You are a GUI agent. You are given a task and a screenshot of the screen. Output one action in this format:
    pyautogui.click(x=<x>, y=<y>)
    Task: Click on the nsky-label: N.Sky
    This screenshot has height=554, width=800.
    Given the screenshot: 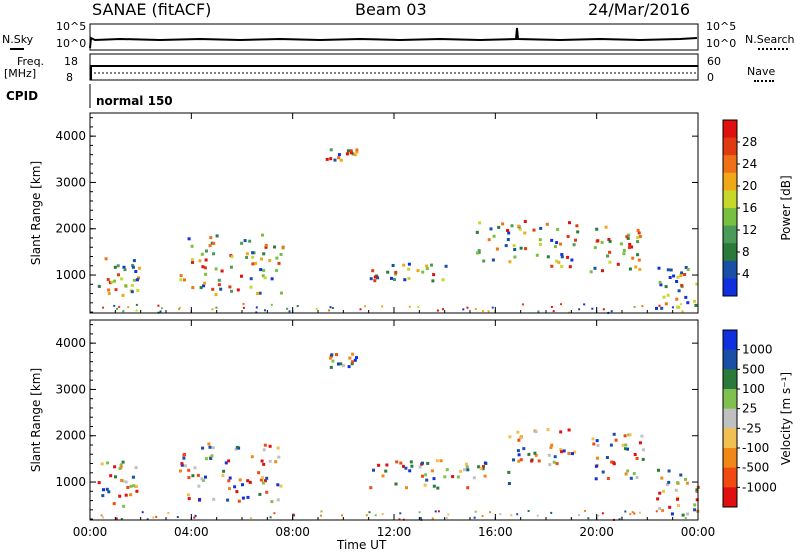 What is the action you would take?
    pyautogui.click(x=18, y=39)
    